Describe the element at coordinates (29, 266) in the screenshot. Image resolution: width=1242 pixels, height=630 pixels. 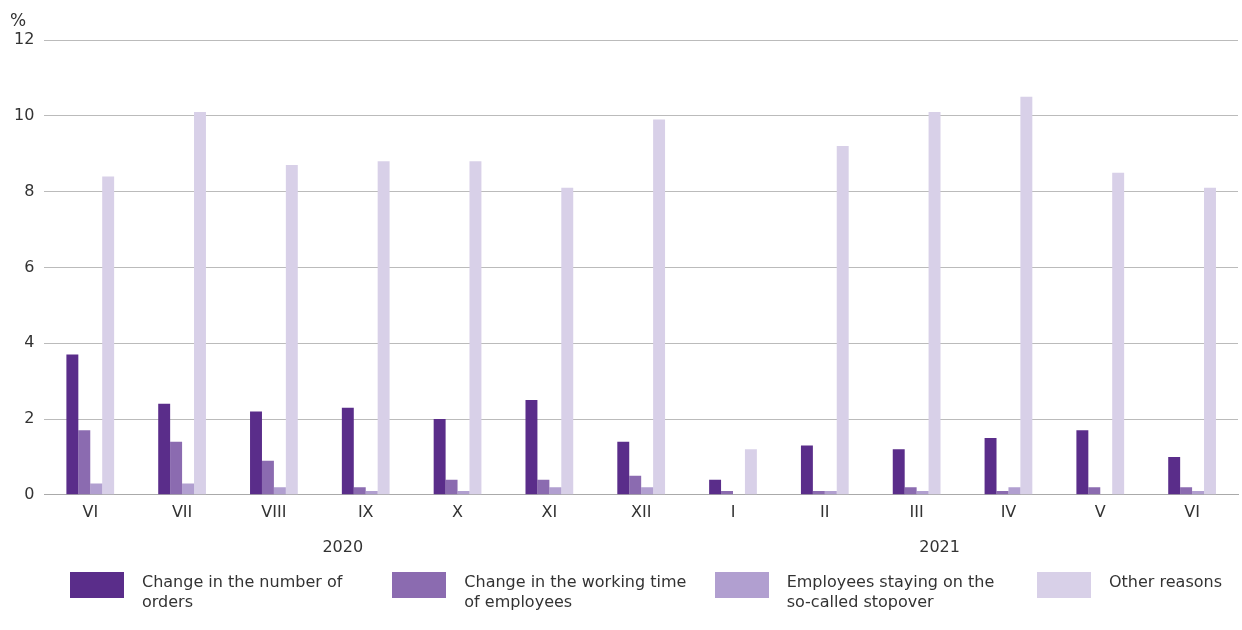
I see `y-tick-label: 6` at that location.